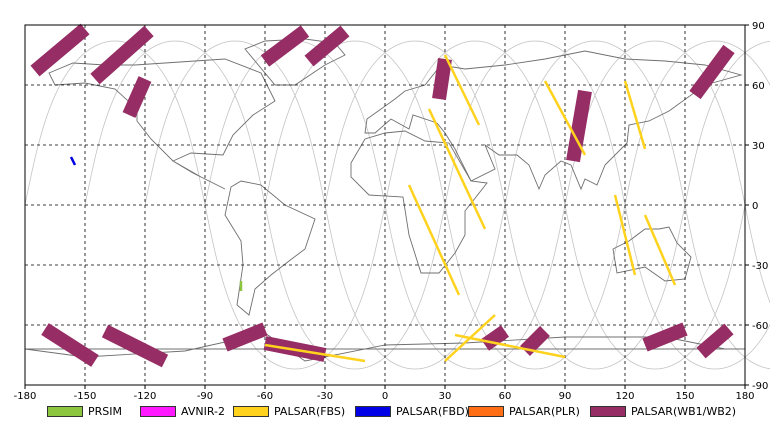 The width and height of the screenshot is (770, 430). I want to click on x-tick-label: 120, so click(624, 395).